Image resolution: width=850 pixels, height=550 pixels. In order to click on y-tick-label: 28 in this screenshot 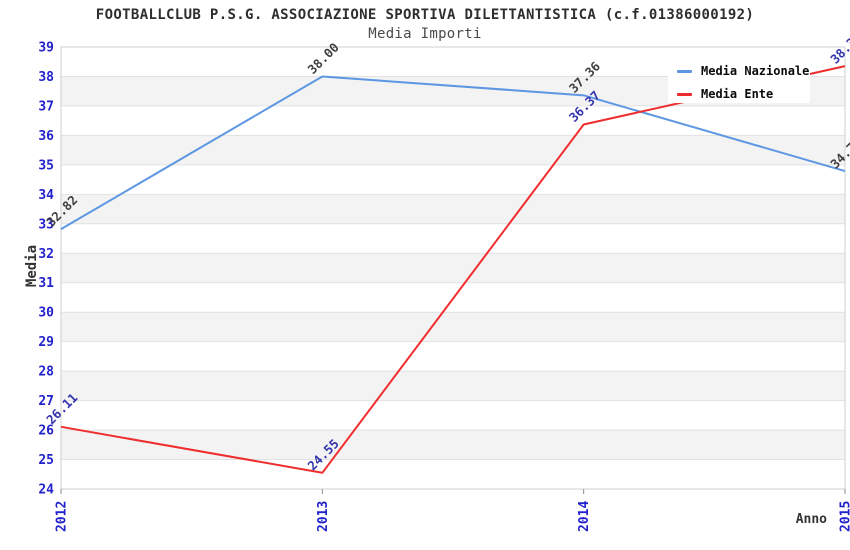, I will do `click(46, 372)`.